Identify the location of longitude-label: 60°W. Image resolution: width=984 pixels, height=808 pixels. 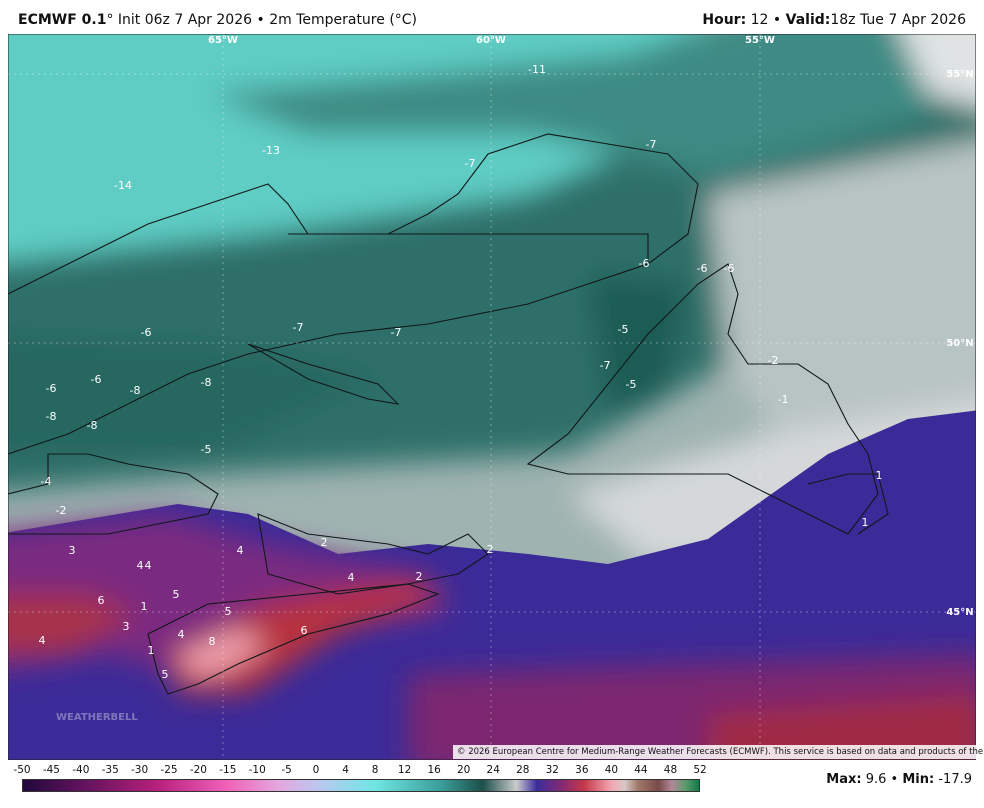
(491, 40).